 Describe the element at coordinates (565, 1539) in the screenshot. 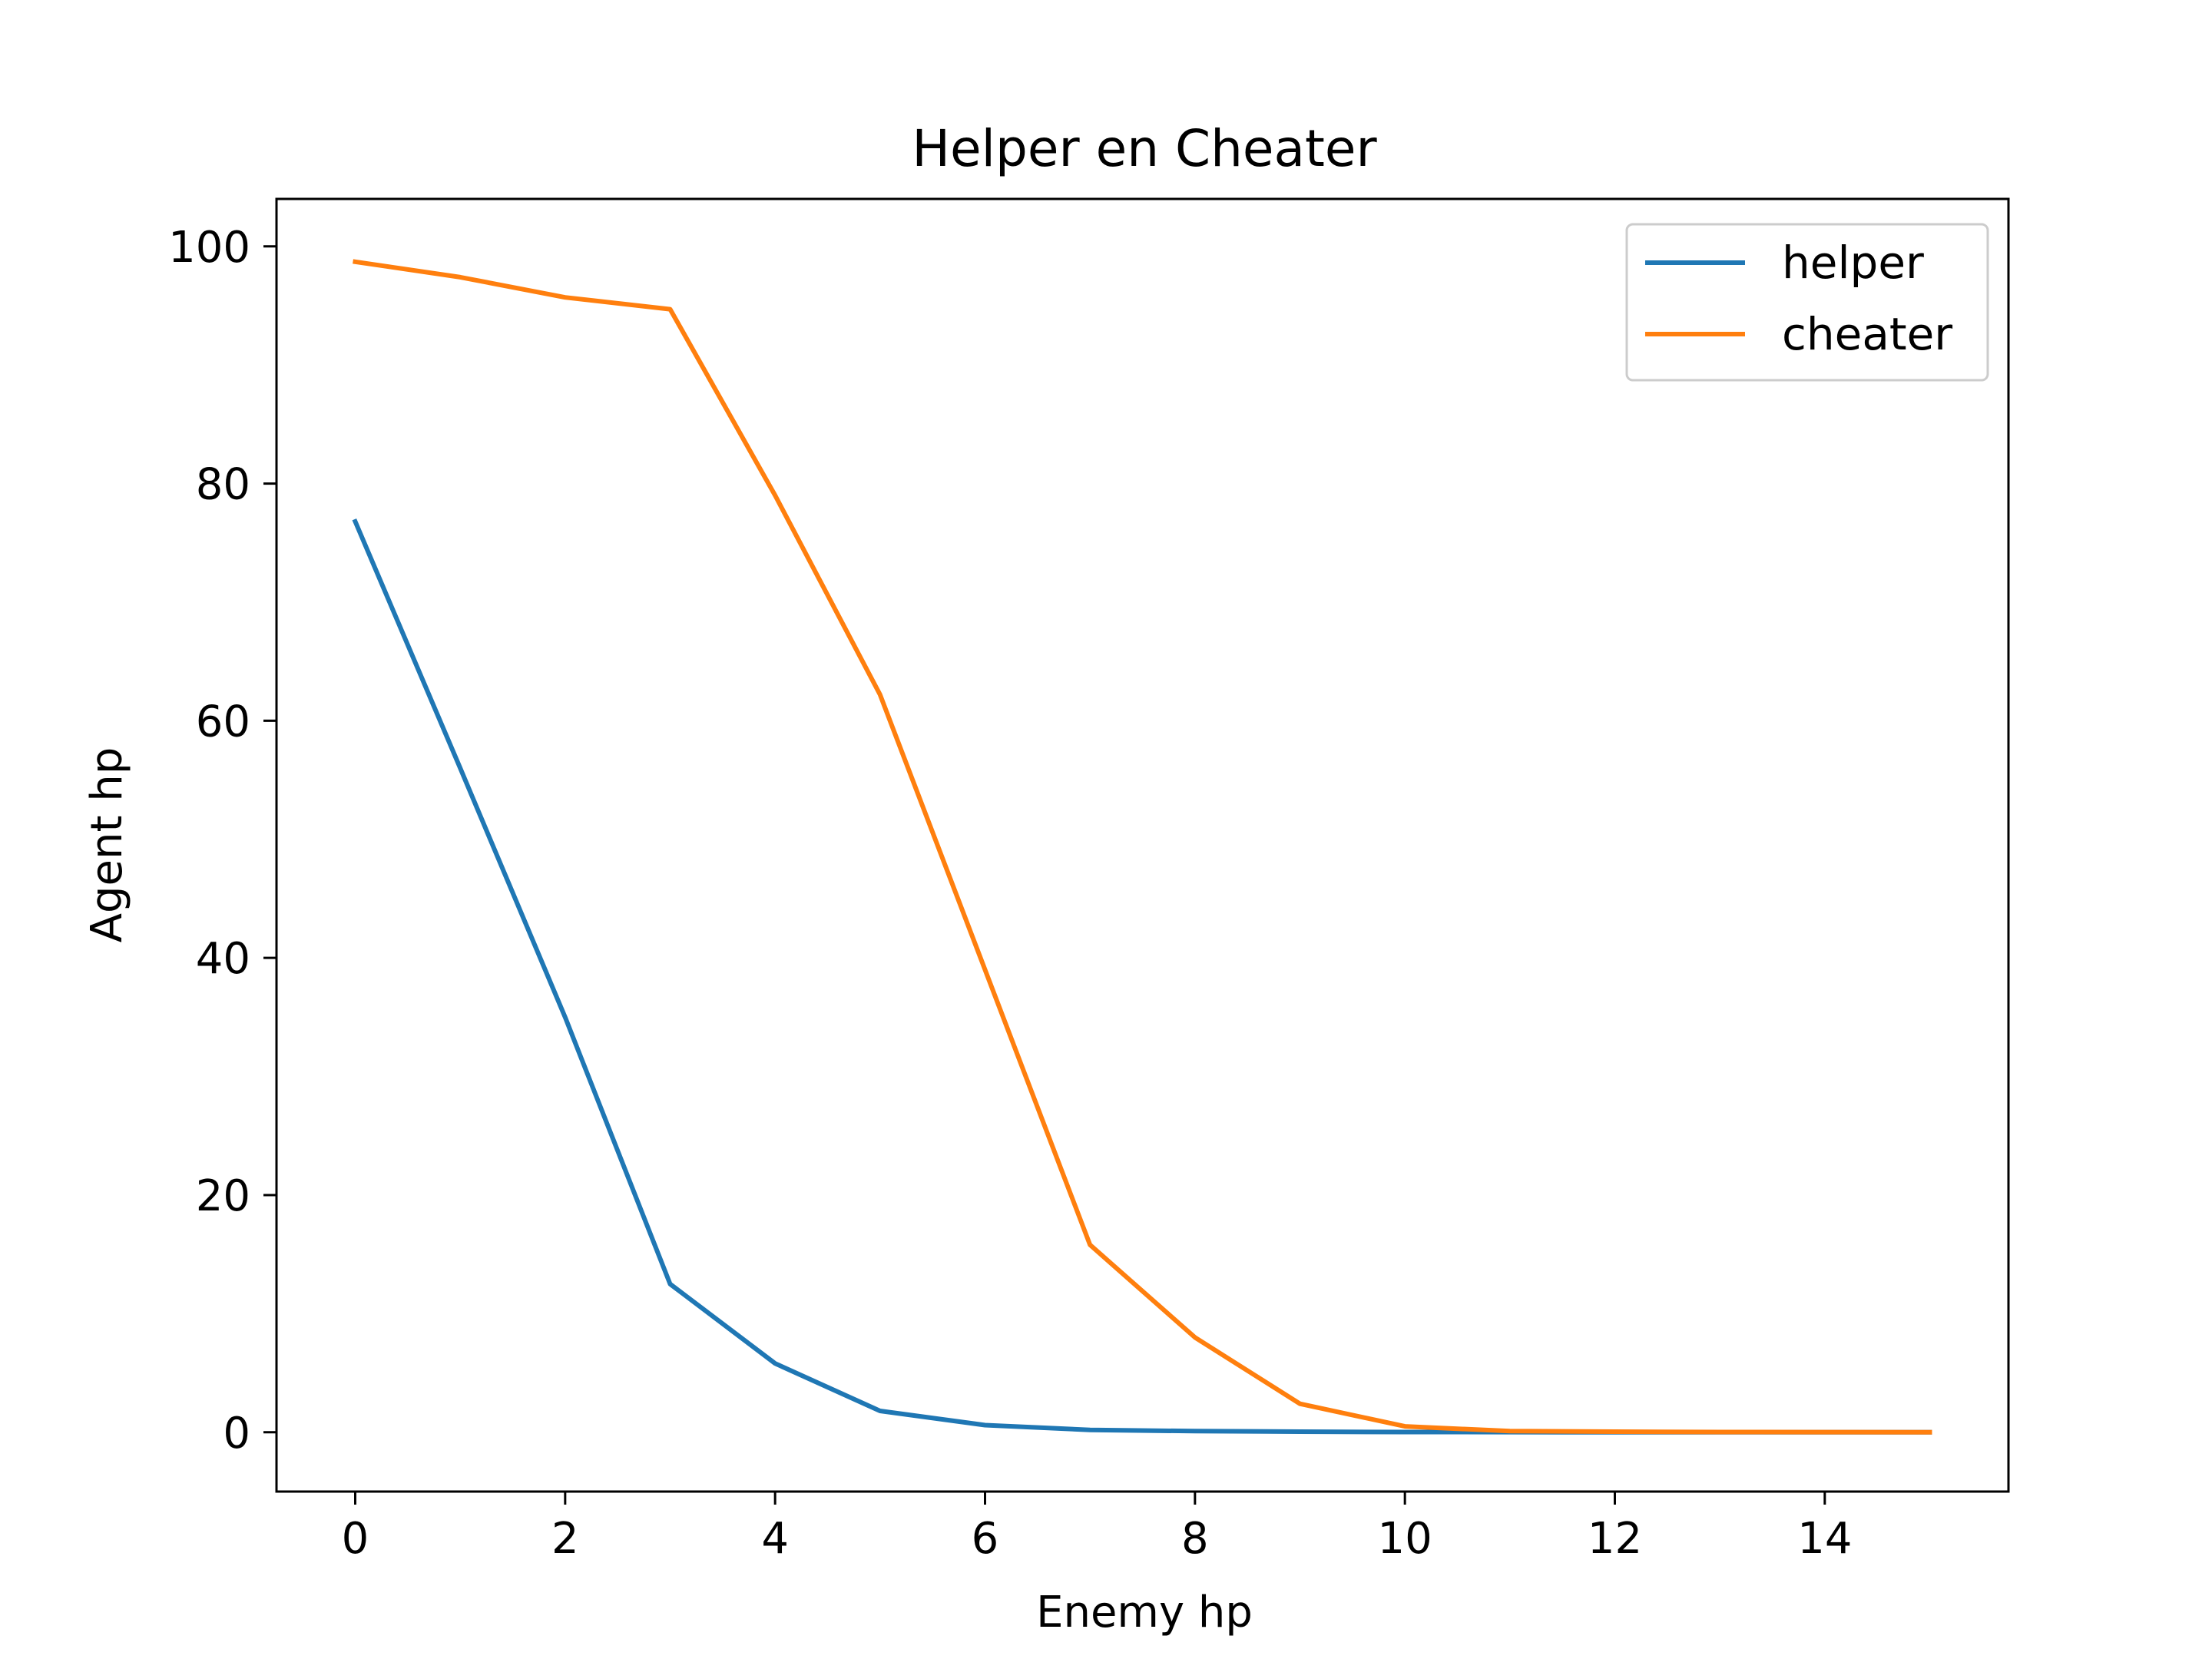

I see `x-tick-label: 2` at that location.